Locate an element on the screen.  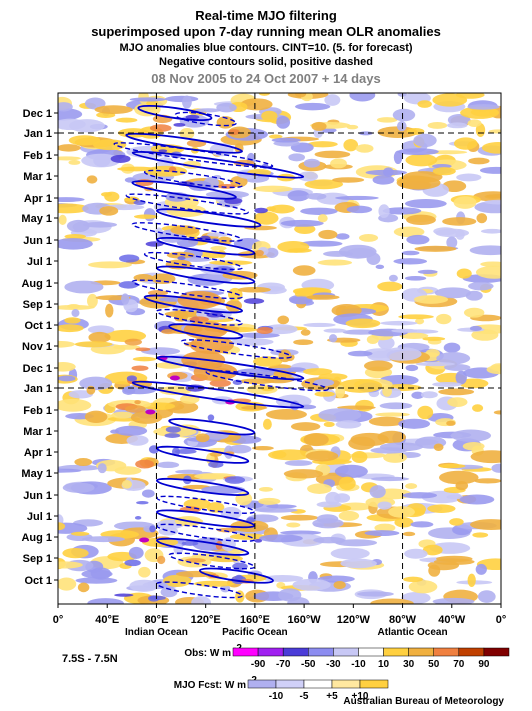
x-tick-label: 160°W is located at coordinates (305, 620).